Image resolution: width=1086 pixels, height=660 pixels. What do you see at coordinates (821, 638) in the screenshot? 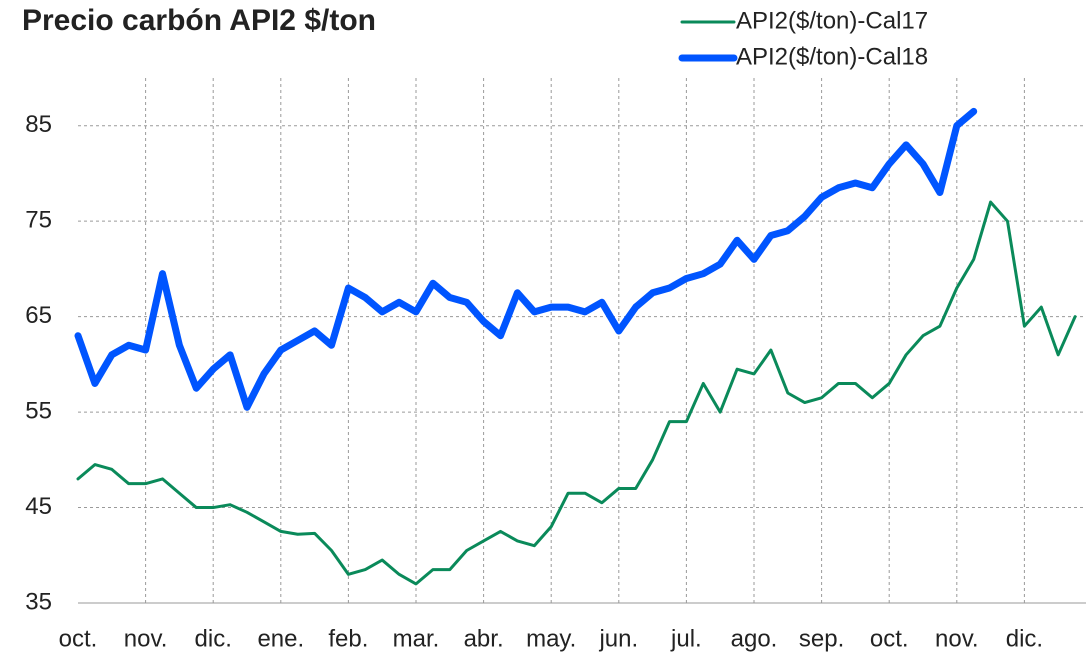
I see `x-tick-label: sep.` at bounding box center [821, 638].